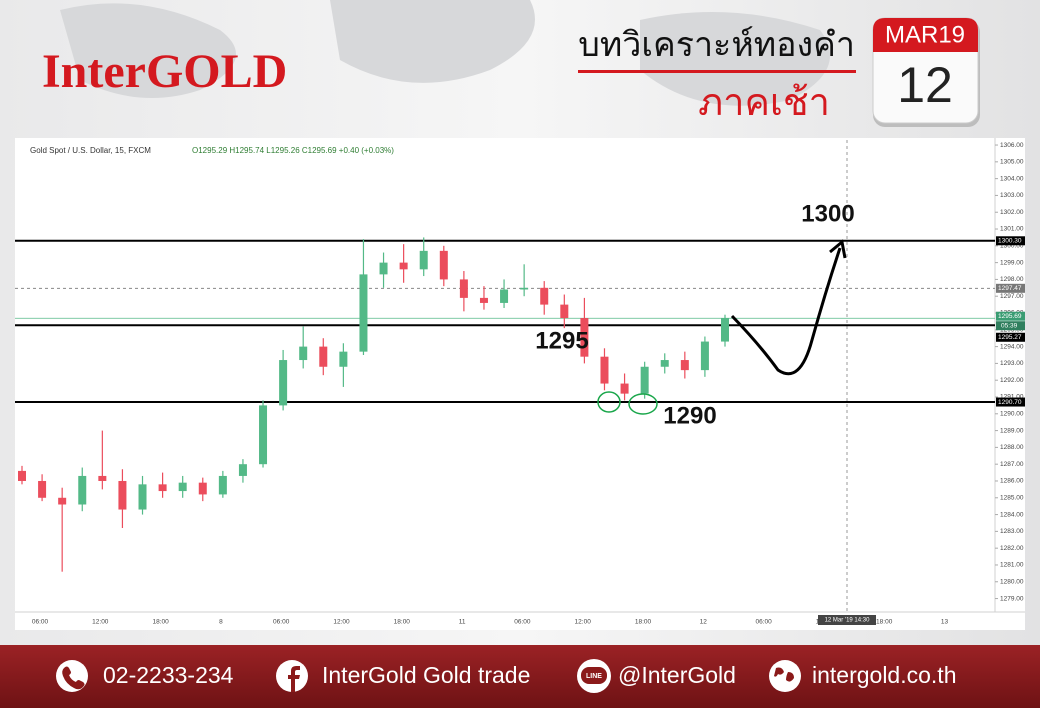 This screenshot has height=708, width=1040. Describe the element at coordinates (827, 213) in the screenshot. I see `annotation: 1300` at that location.